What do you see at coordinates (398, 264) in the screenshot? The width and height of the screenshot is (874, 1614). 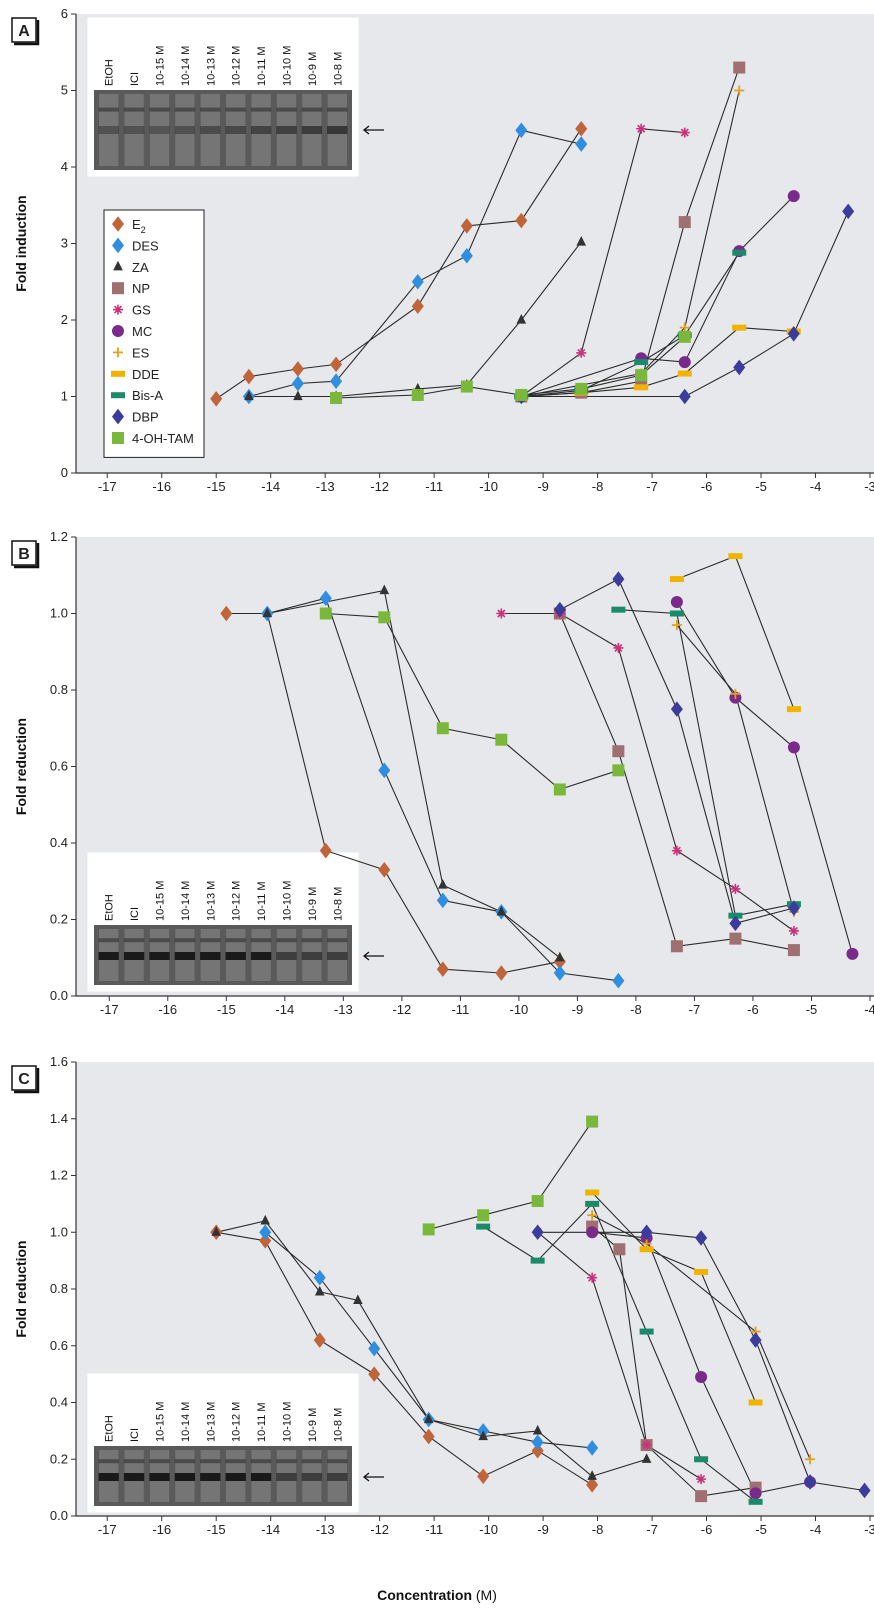 I see `series-line-e2` at bounding box center [398, 264].